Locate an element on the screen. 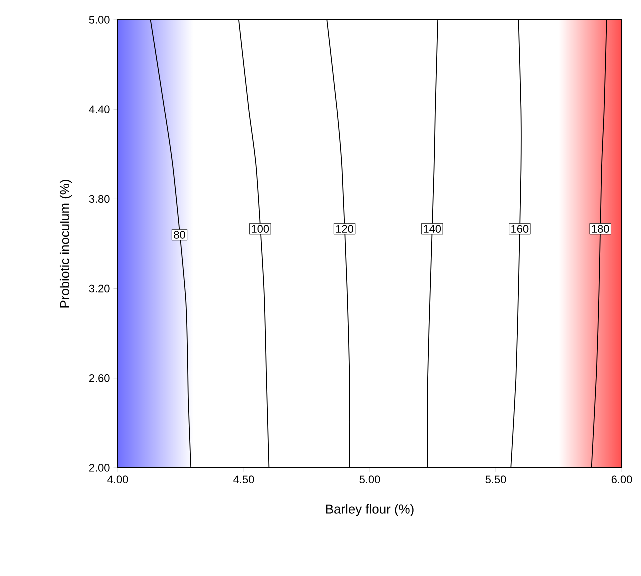 The width and height of the screenshot is (641, 576). y-axis-title: Probiotic inoculum (%) is located at coordinates (66, 244).